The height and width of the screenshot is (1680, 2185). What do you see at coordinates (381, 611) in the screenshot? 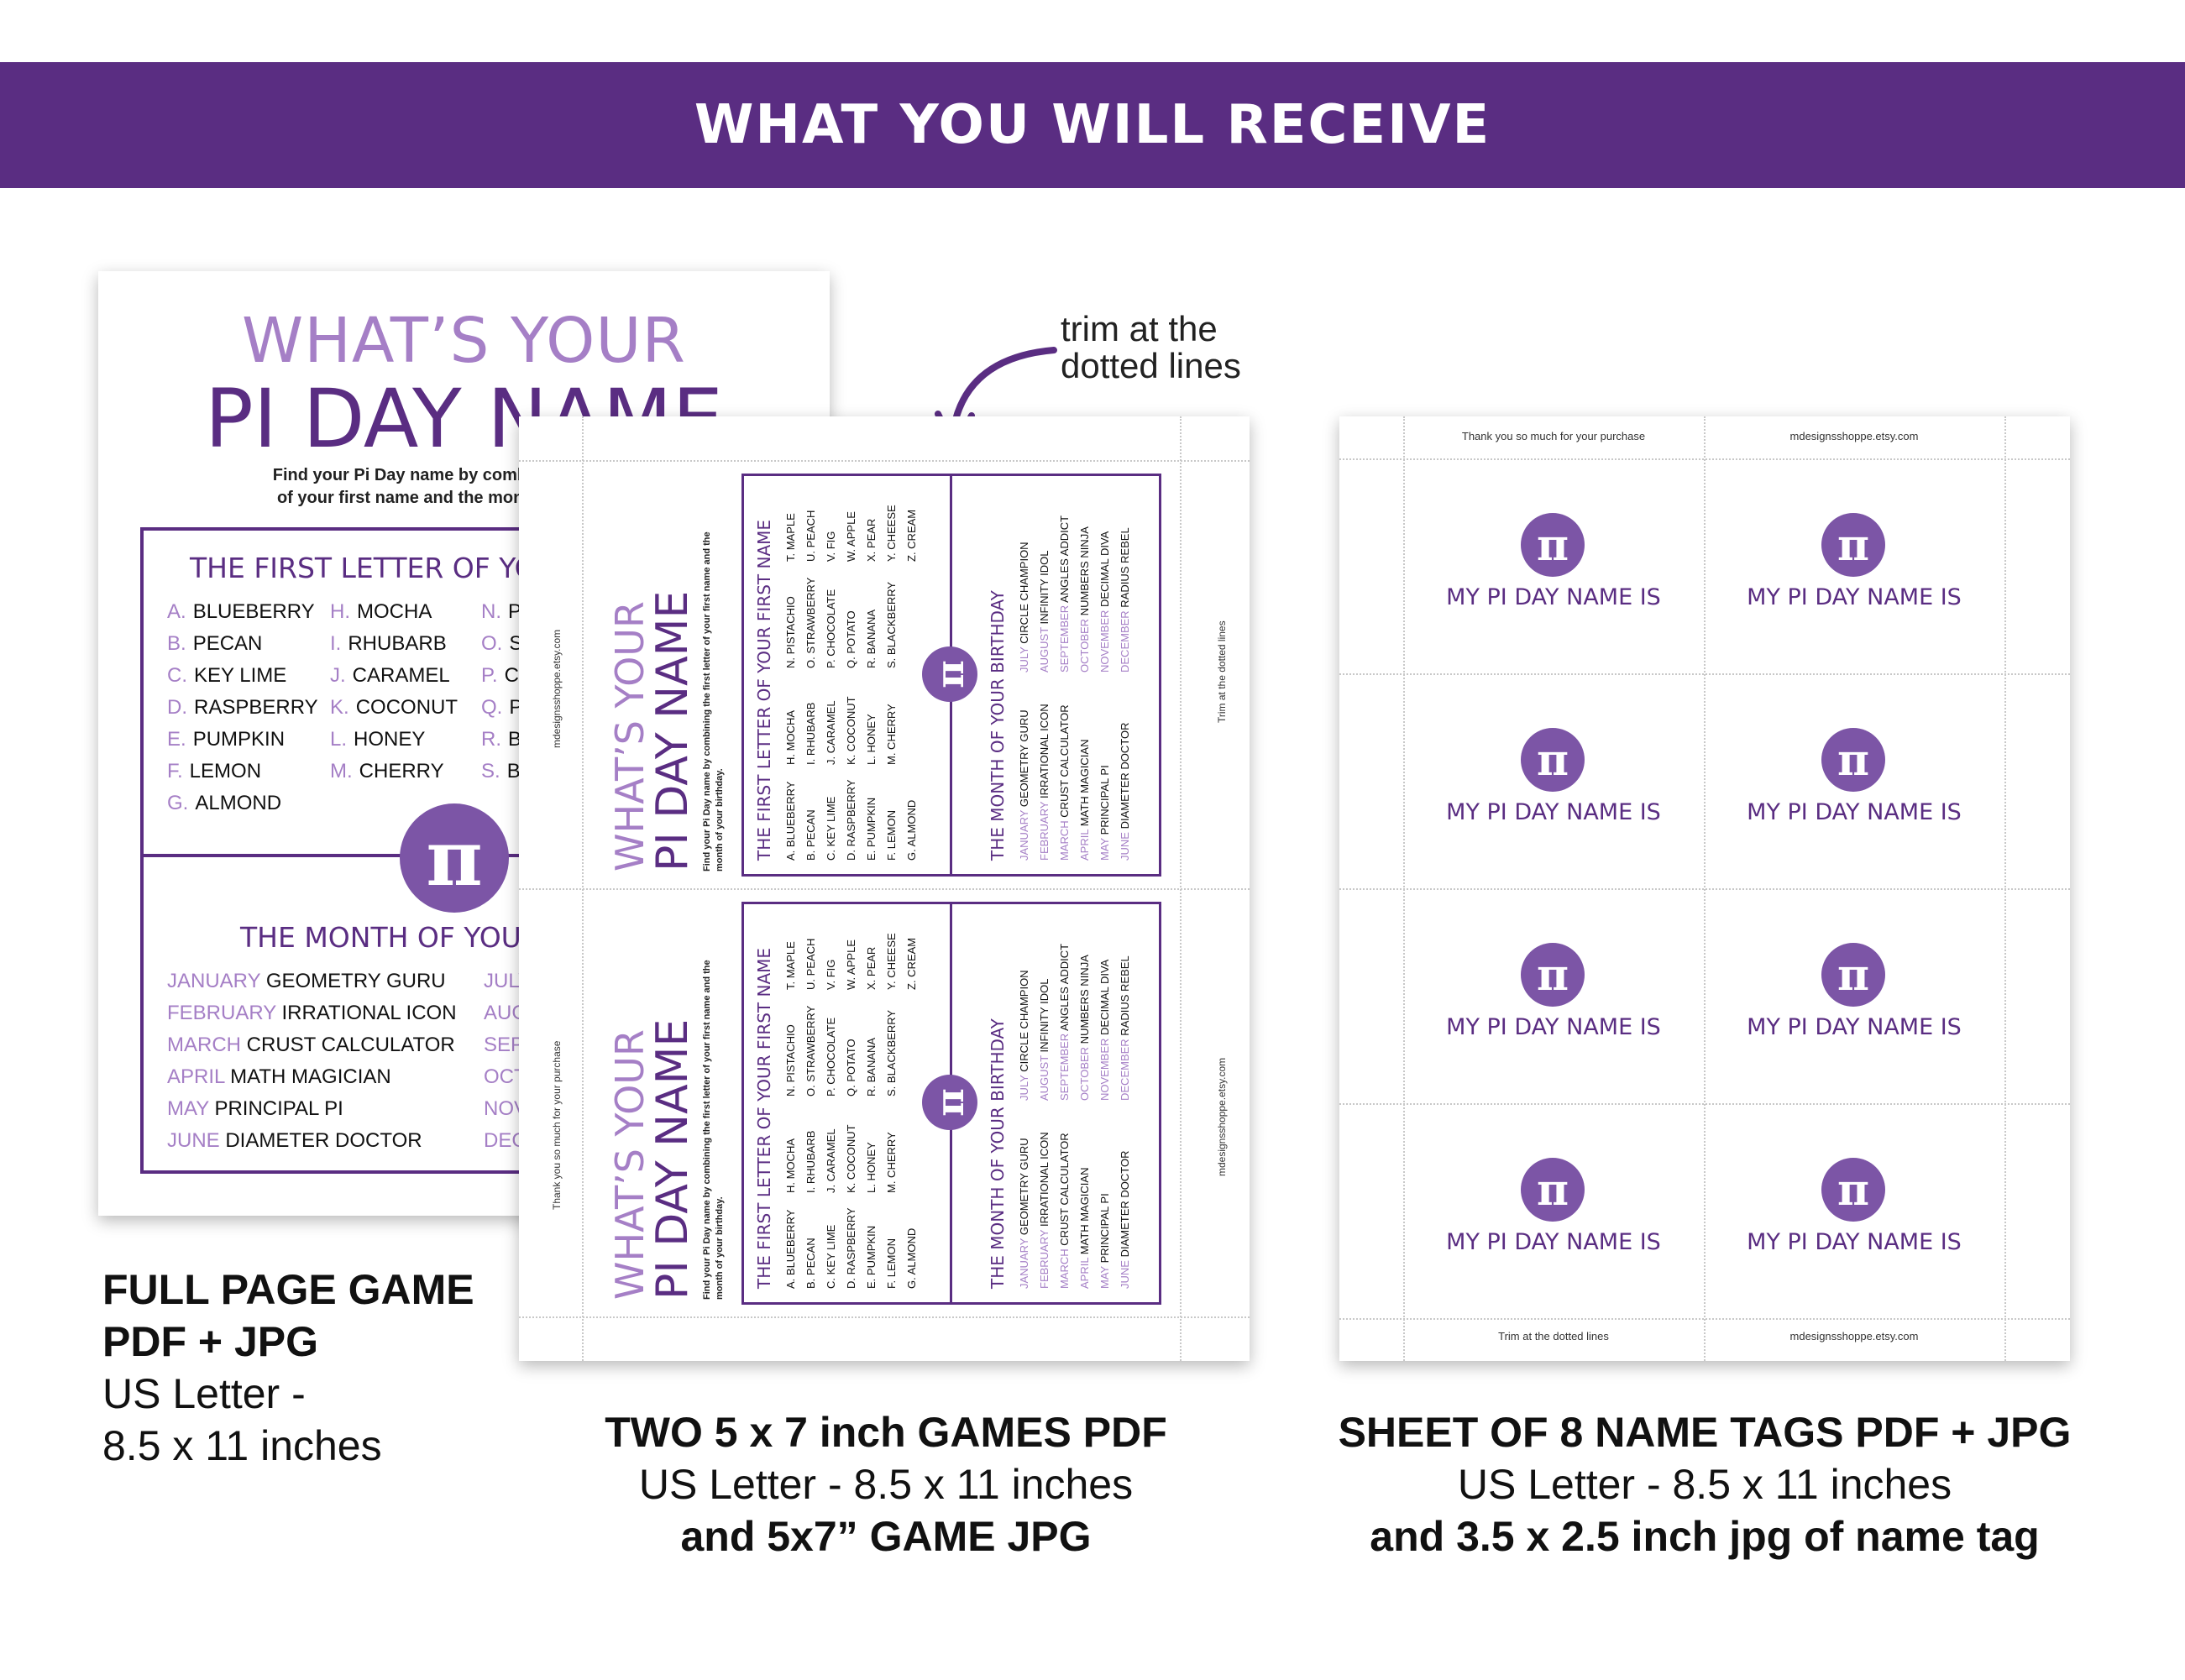
I see `list-item: H. MOCHA` at bounding box center [381, 611].